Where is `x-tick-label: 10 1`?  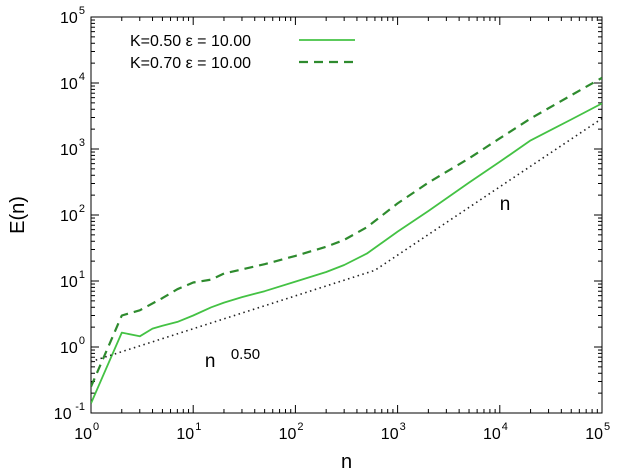
x-tick-label: 10 1 is located at coordinates (188, 432).